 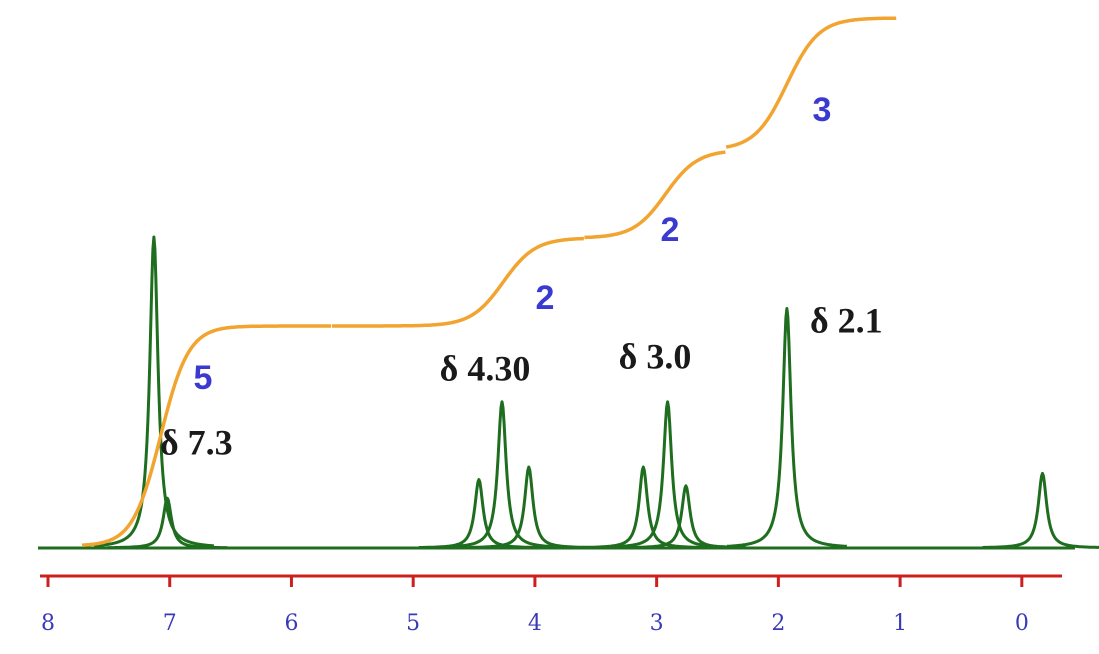 What do you see at coordinates (822, 110) in the screenshot?
I see `integral-label: 3` at bounding box center [822, 110].